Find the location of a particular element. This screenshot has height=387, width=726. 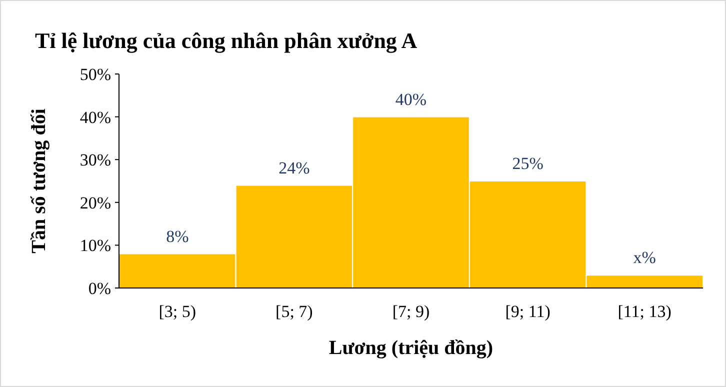

y-tick-label: 50% is located at coordinates (95, 74).